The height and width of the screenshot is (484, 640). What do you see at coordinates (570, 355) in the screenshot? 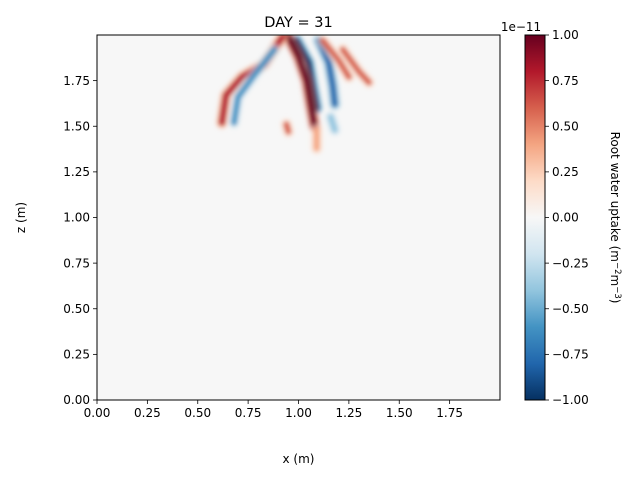
I see `colorbar-tick-label: −0.75` at bounding box center [570, 355].